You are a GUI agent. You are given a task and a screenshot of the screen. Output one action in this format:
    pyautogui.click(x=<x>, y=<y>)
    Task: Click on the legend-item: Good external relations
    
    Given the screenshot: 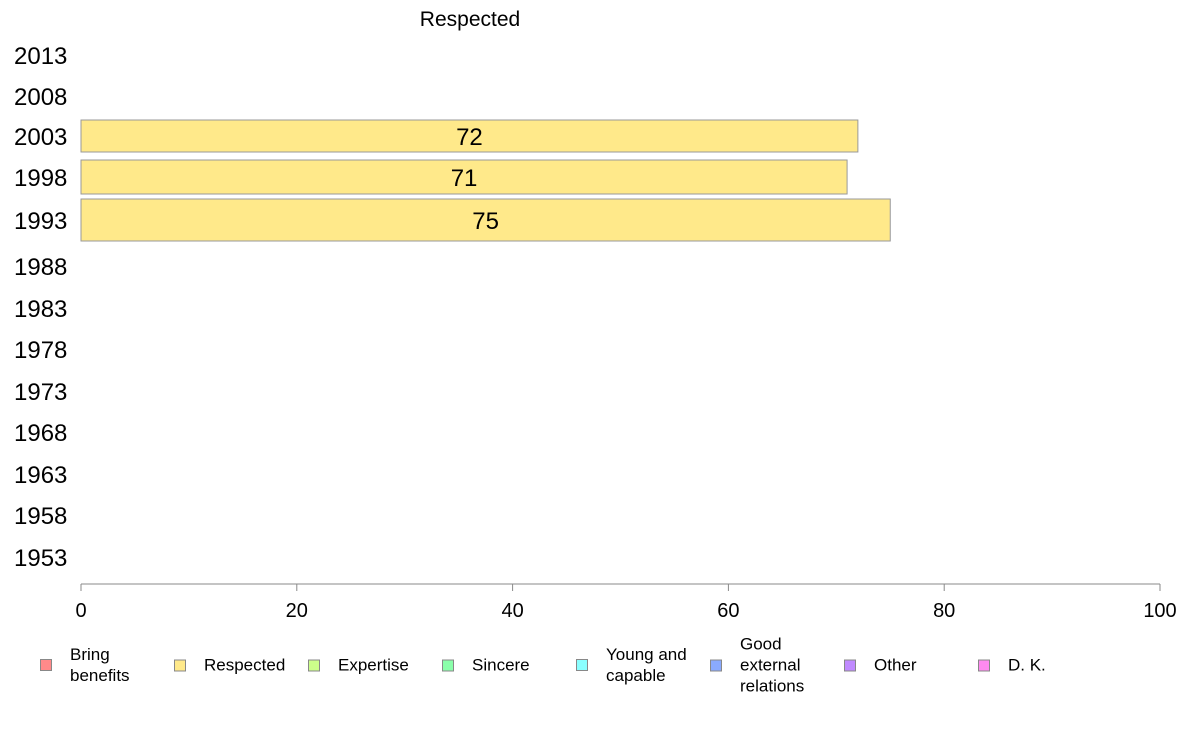 What is the action you would take?
    pyautogui.click(x=757, y=665)
    